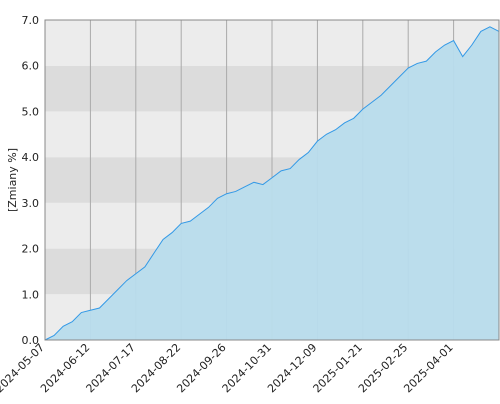 Image resolution: width=500 pixels, height=404 pixels. Describe the element at coordinates (31, 20) in the screenshot. I see `y-tick-label: 7.0` at that location.